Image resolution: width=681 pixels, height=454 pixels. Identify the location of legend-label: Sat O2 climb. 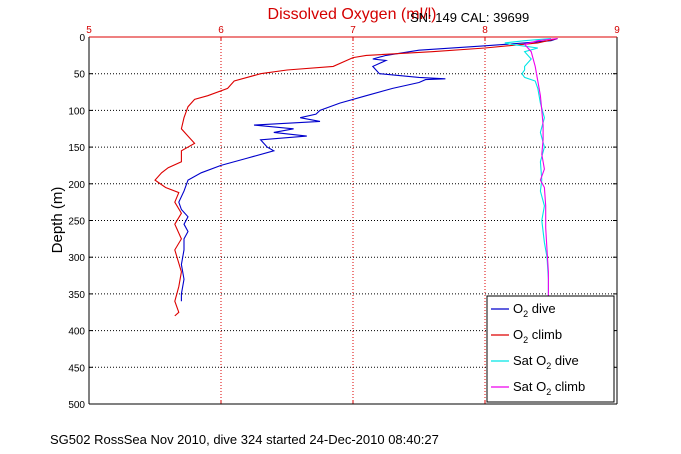
(549, 388).